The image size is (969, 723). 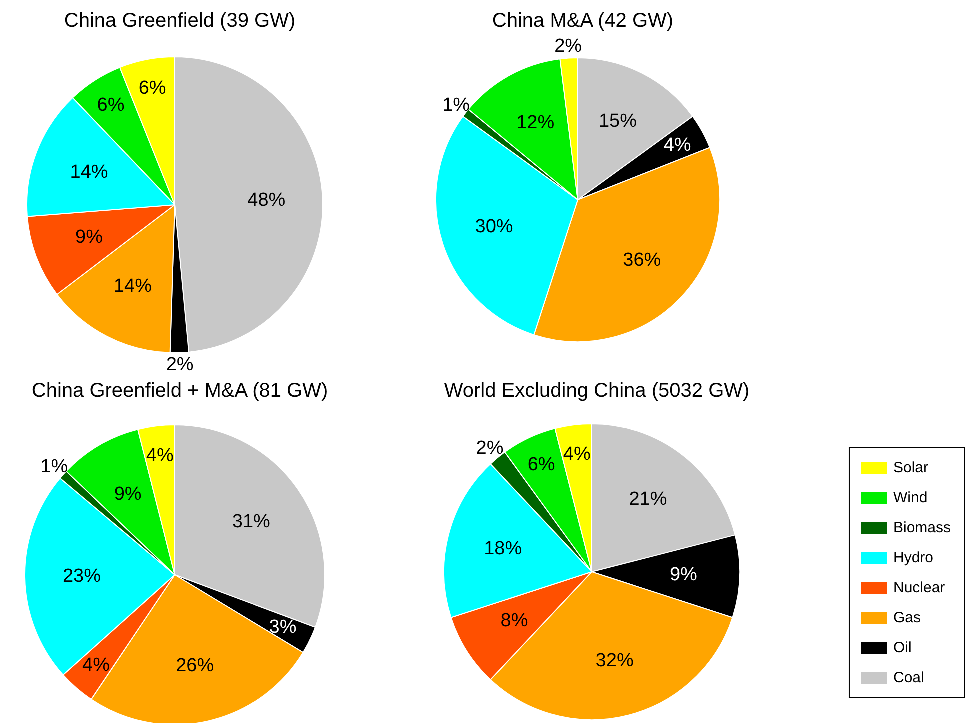 What do you see at coordinates (907, 618) in the screenshot?
I see `legend-label: Gas` at bounding box center [907, 618].